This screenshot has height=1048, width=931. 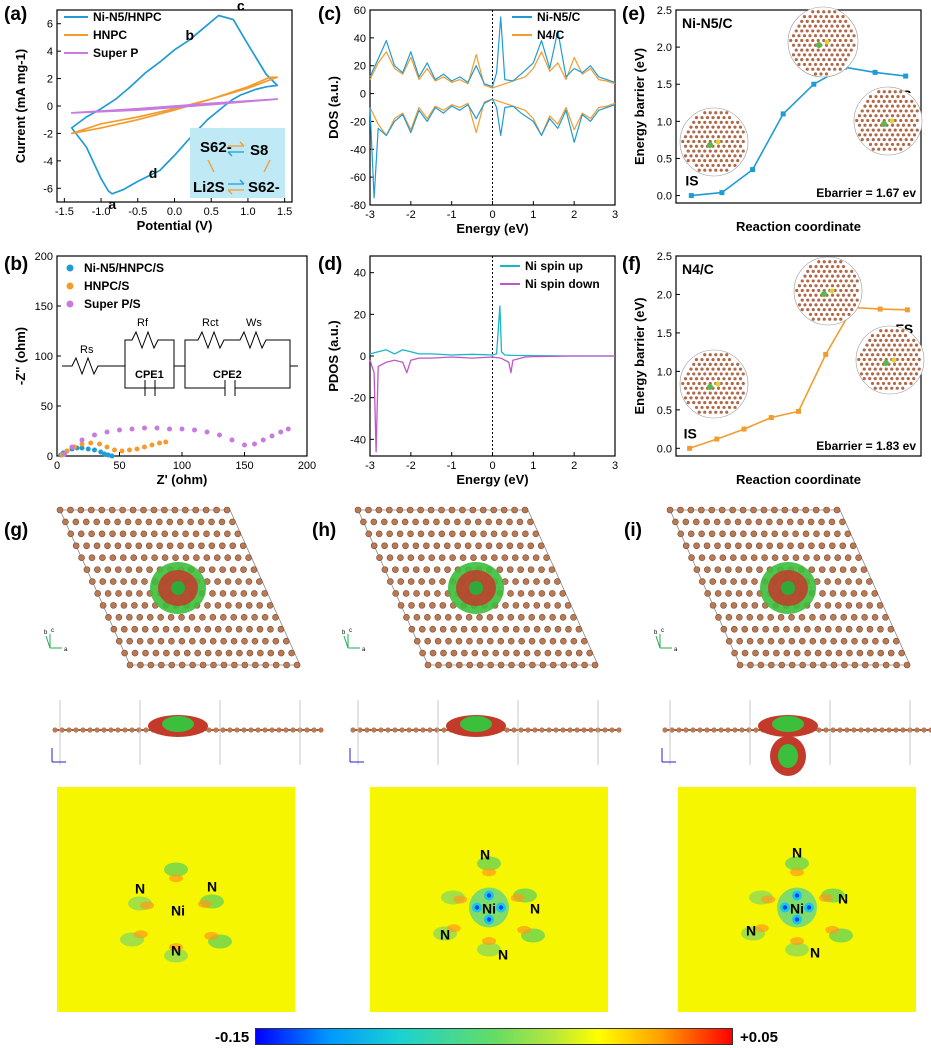 What do you see at coordinates (358, 150) in the screenshot?
I see `y-tick-label-c: -40` at bounding box center [358, 150].